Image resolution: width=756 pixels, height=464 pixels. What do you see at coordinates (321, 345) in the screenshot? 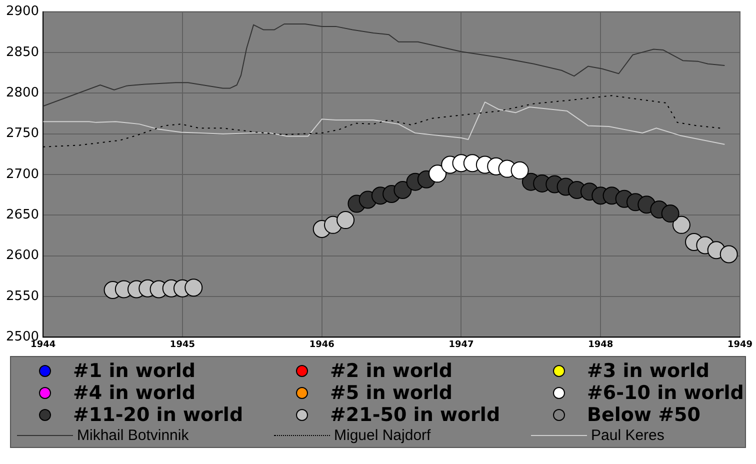
I see `x-tick-label: 1946` at bounding box center [321, 345].